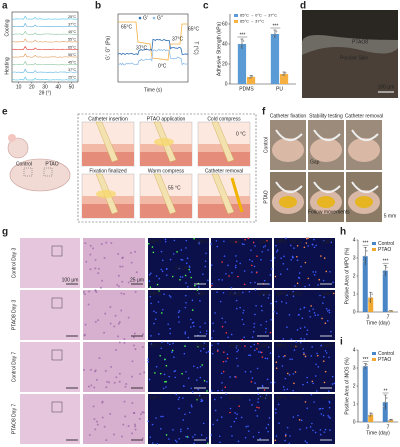 The width and height of the screenshot is (400, 447). I want to click on he-image, so click(50, 367).